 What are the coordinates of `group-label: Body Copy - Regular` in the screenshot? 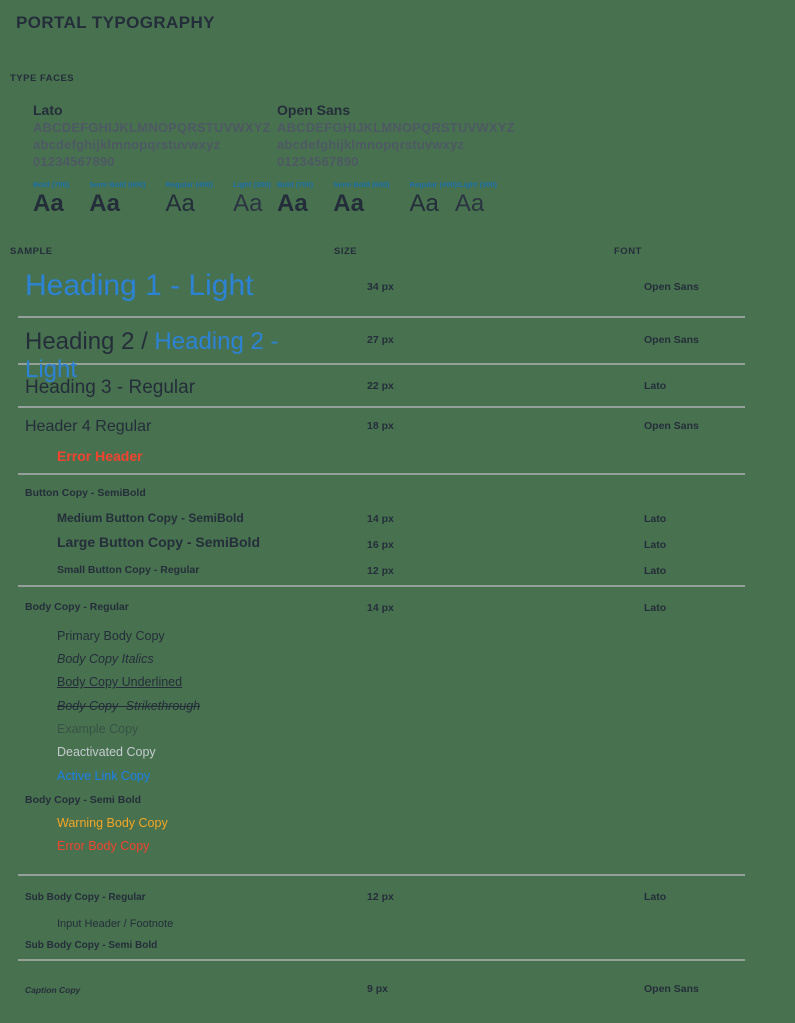 It's located at (77, 607).